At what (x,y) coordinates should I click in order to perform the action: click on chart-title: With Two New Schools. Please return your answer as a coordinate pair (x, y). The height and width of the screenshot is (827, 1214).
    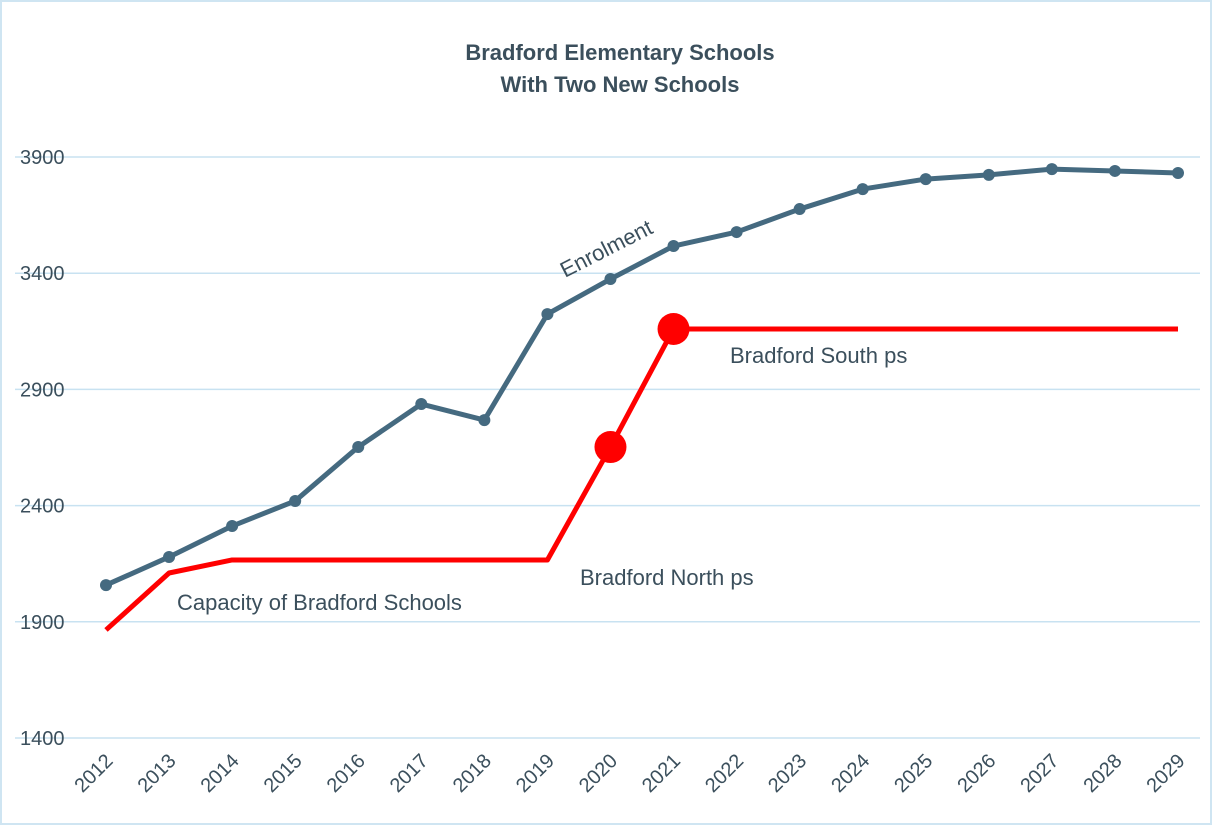
    Looking at the image, I should click on (620, 84).